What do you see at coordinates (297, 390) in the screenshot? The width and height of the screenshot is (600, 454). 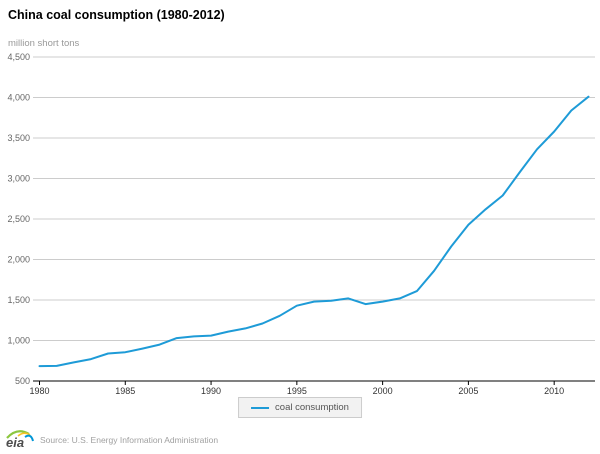 I see `svg-text: 1995` at bounding box center [297, 390].